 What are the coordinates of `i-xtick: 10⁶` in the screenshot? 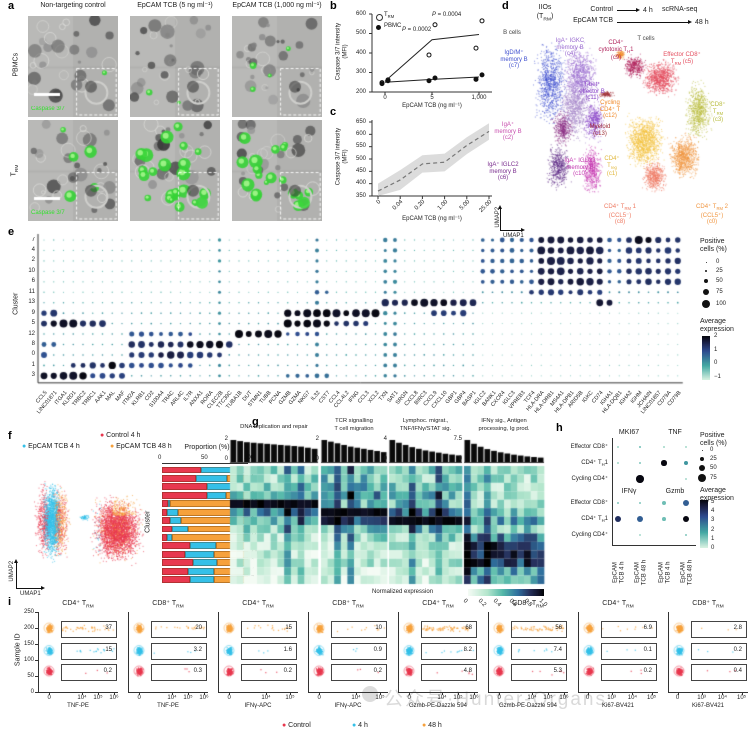 It's located at (474, 698).